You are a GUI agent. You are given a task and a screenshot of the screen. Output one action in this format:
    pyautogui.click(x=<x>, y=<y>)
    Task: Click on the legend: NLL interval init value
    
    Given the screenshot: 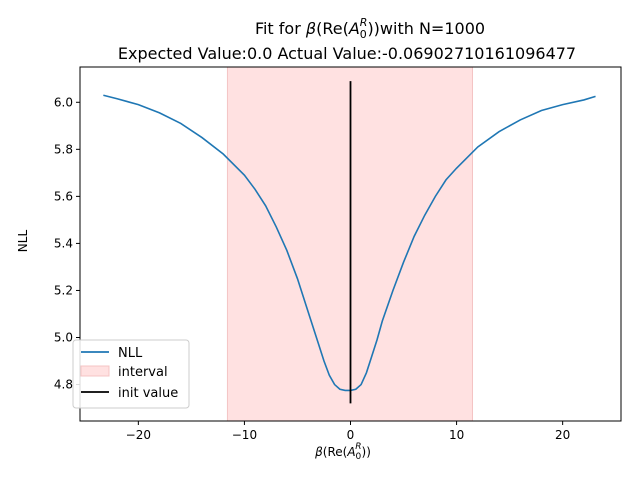 What is the action you would take?
    pyautogui.click(x=131, y=374)
    